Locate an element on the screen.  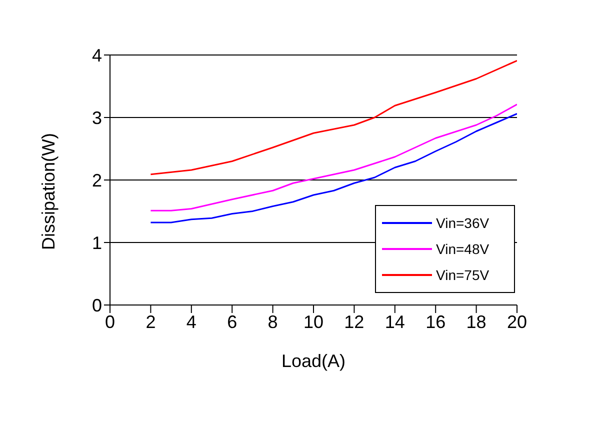
y-tick-label: 4 is located at coordinates (97, 55).